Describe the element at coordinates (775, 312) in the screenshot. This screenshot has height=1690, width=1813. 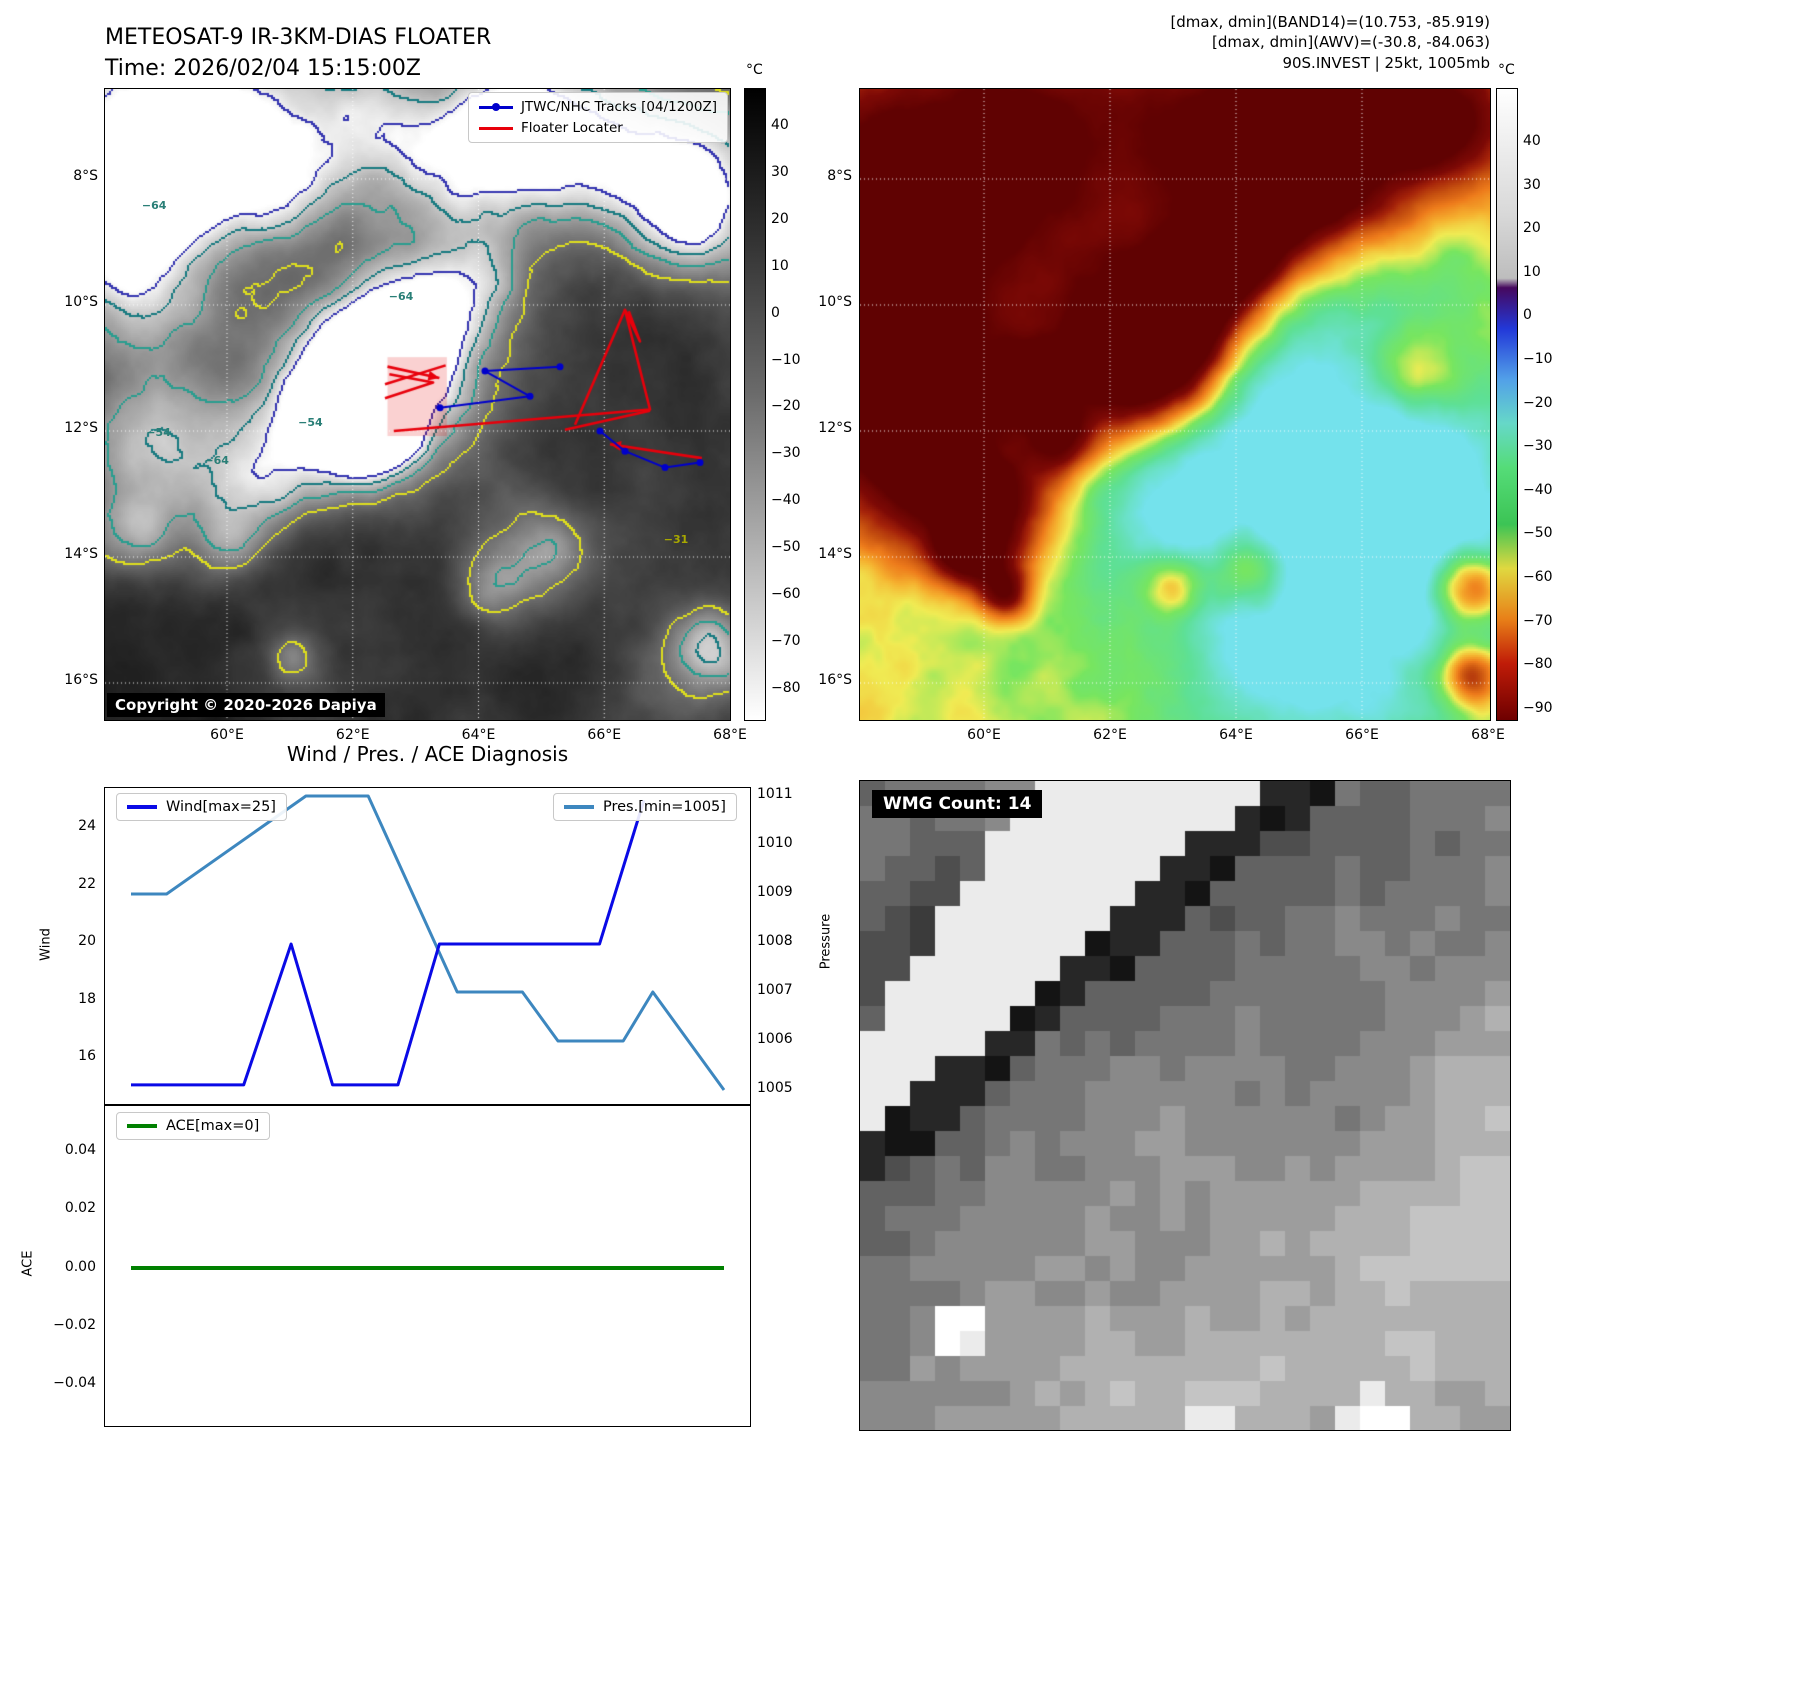
I see `colorbar-tick-label: 0` at that location.